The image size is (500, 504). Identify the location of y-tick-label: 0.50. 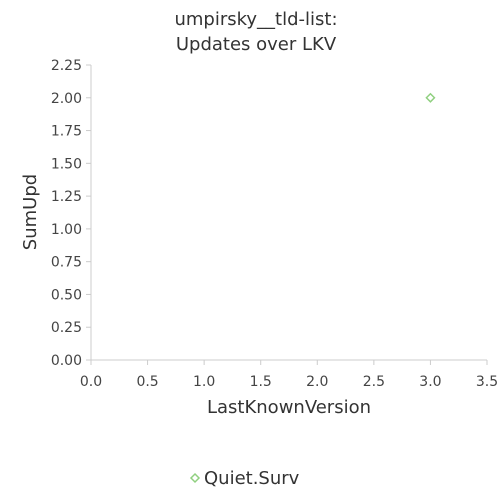
(66, 295).